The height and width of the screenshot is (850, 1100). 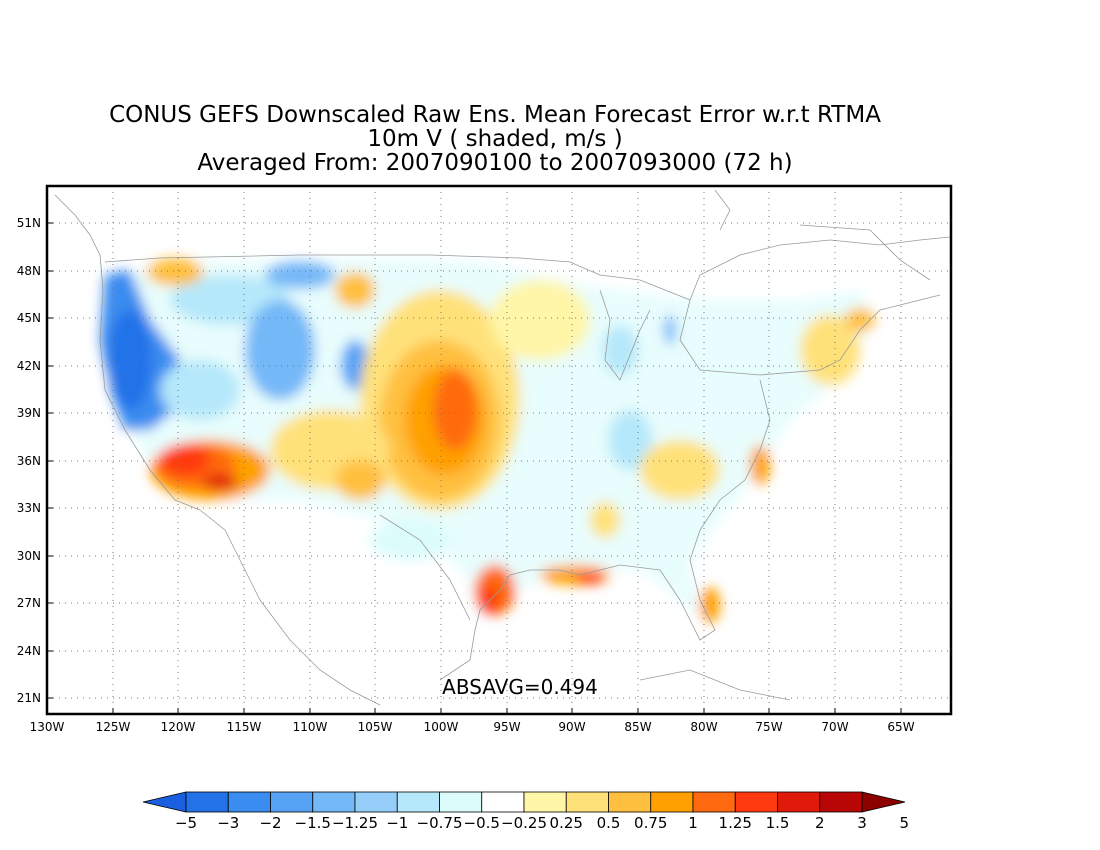 I want to click on lon-label: 80W, so click(x=703, y=727).